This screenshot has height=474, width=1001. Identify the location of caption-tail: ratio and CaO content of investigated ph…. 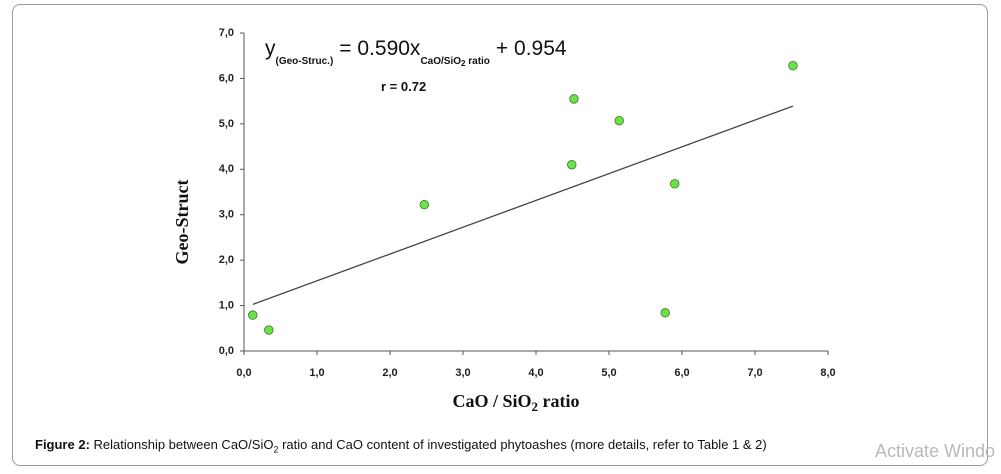
(522, 444).